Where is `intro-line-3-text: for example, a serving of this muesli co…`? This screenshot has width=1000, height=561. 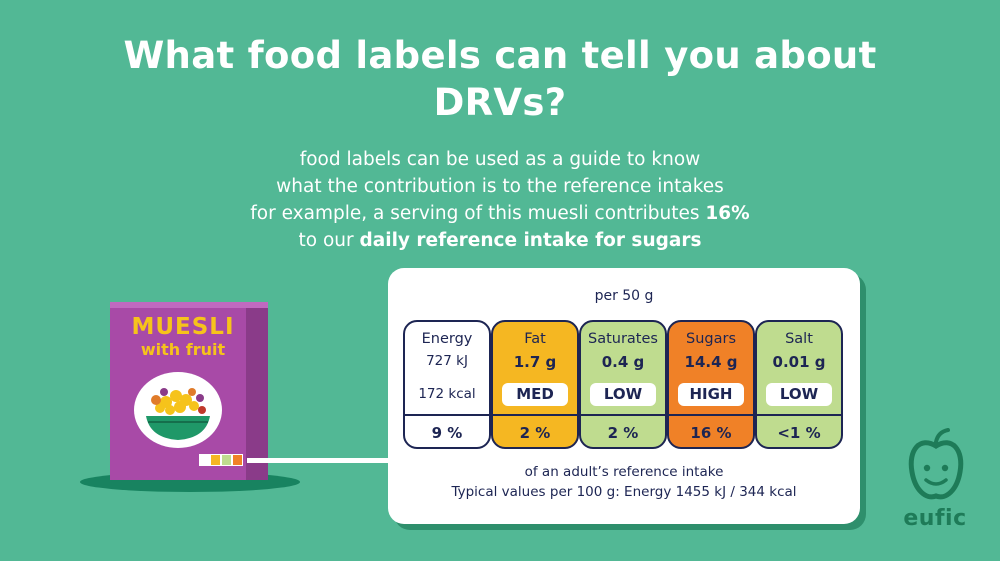 intro-line-3-text: for example, a serving of this muesli co… is located at coordinates (478, 213).